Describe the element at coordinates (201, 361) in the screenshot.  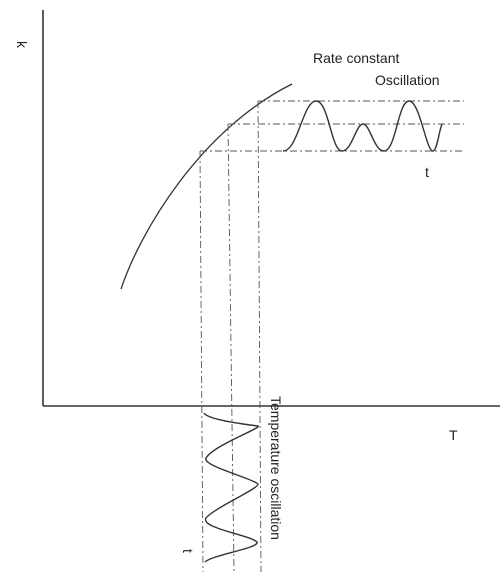
I see `projection-line-t-low` at that location.